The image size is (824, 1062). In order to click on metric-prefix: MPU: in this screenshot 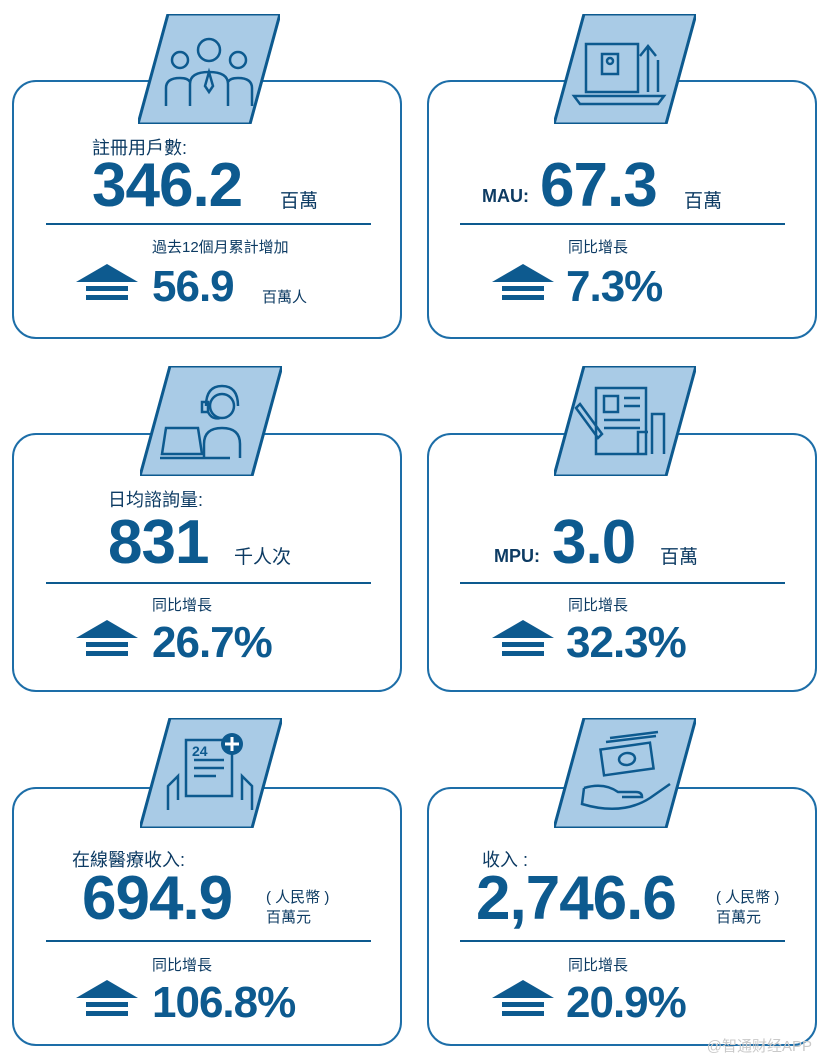, I will do `click(517, 556)`.